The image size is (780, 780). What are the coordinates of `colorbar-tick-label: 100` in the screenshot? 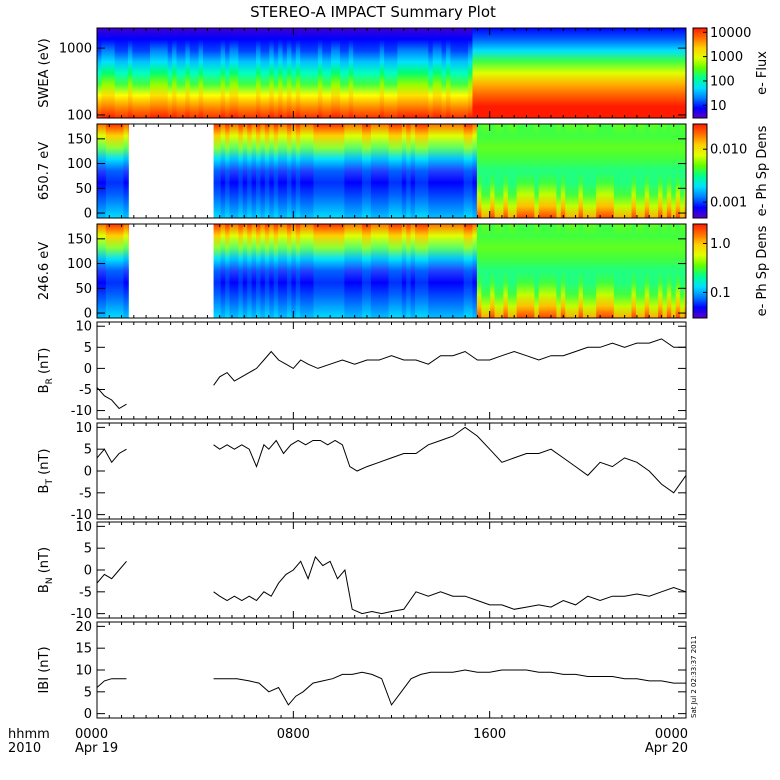 It's located at (722, 81).